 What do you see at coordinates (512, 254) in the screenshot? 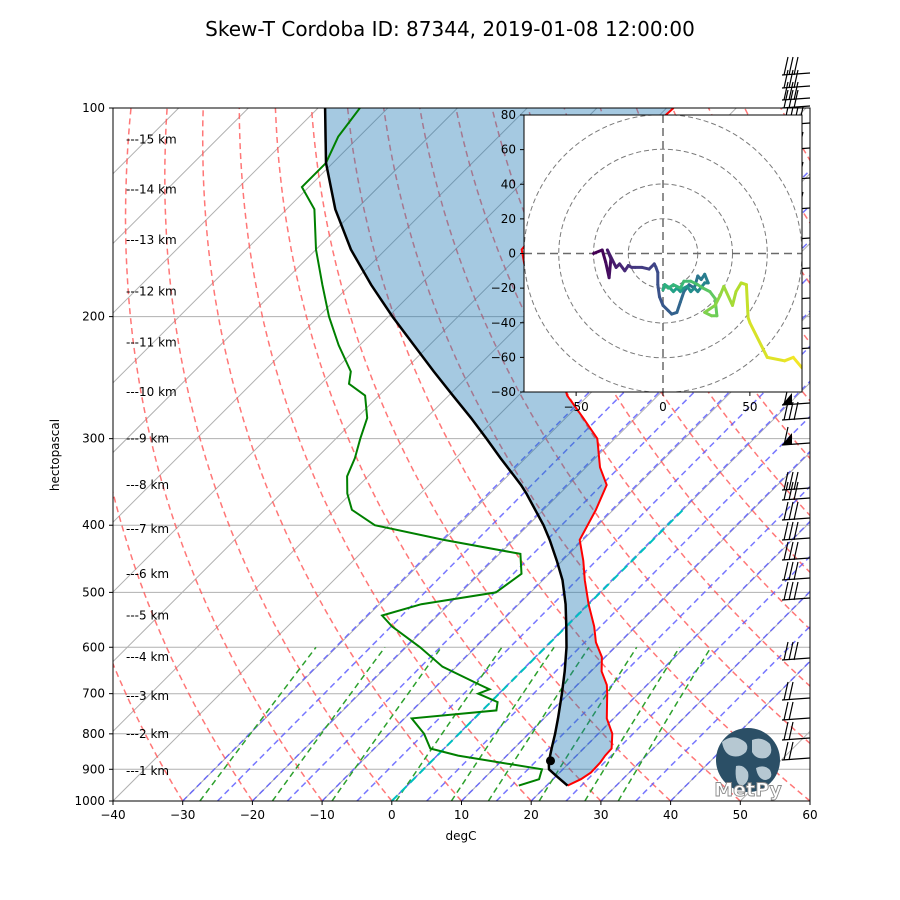
I see `hodograph-y-tick-label: 0` at bounding box center [512, 254].